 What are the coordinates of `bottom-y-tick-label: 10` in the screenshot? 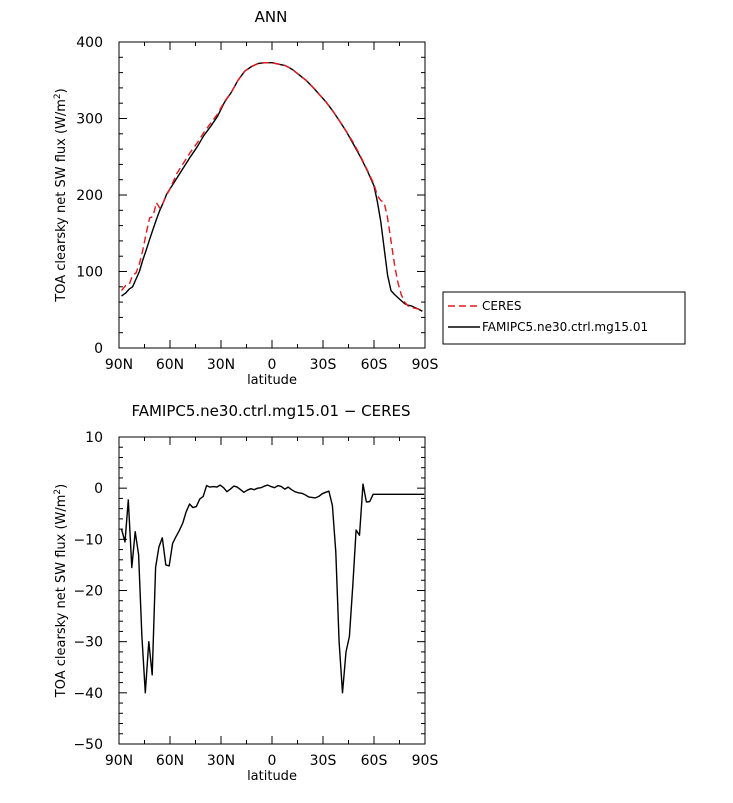 It's located at (94, 438).